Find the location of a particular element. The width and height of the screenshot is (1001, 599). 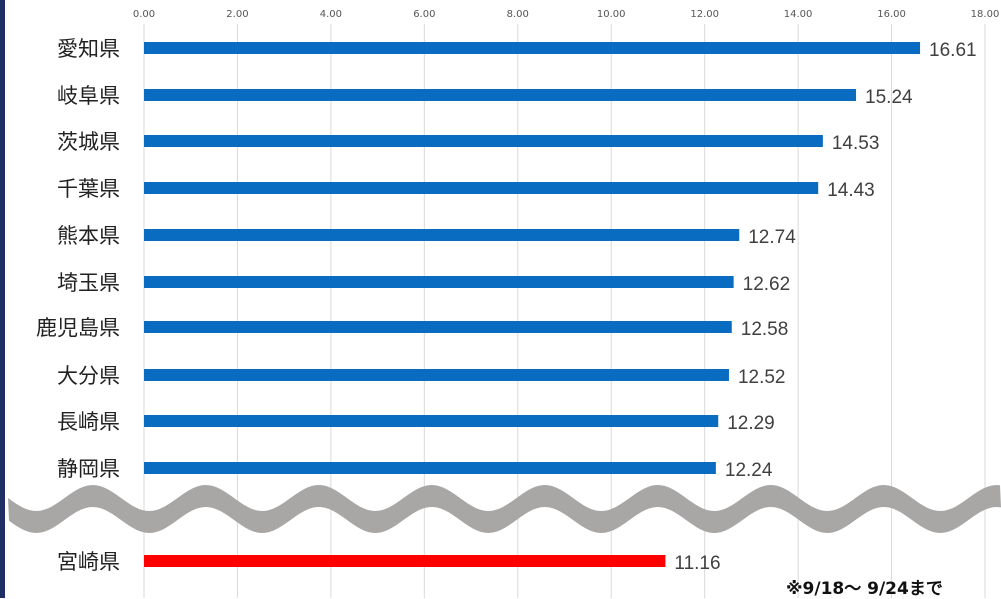

category-label: 大分県 is located at coordinates (88, 376).